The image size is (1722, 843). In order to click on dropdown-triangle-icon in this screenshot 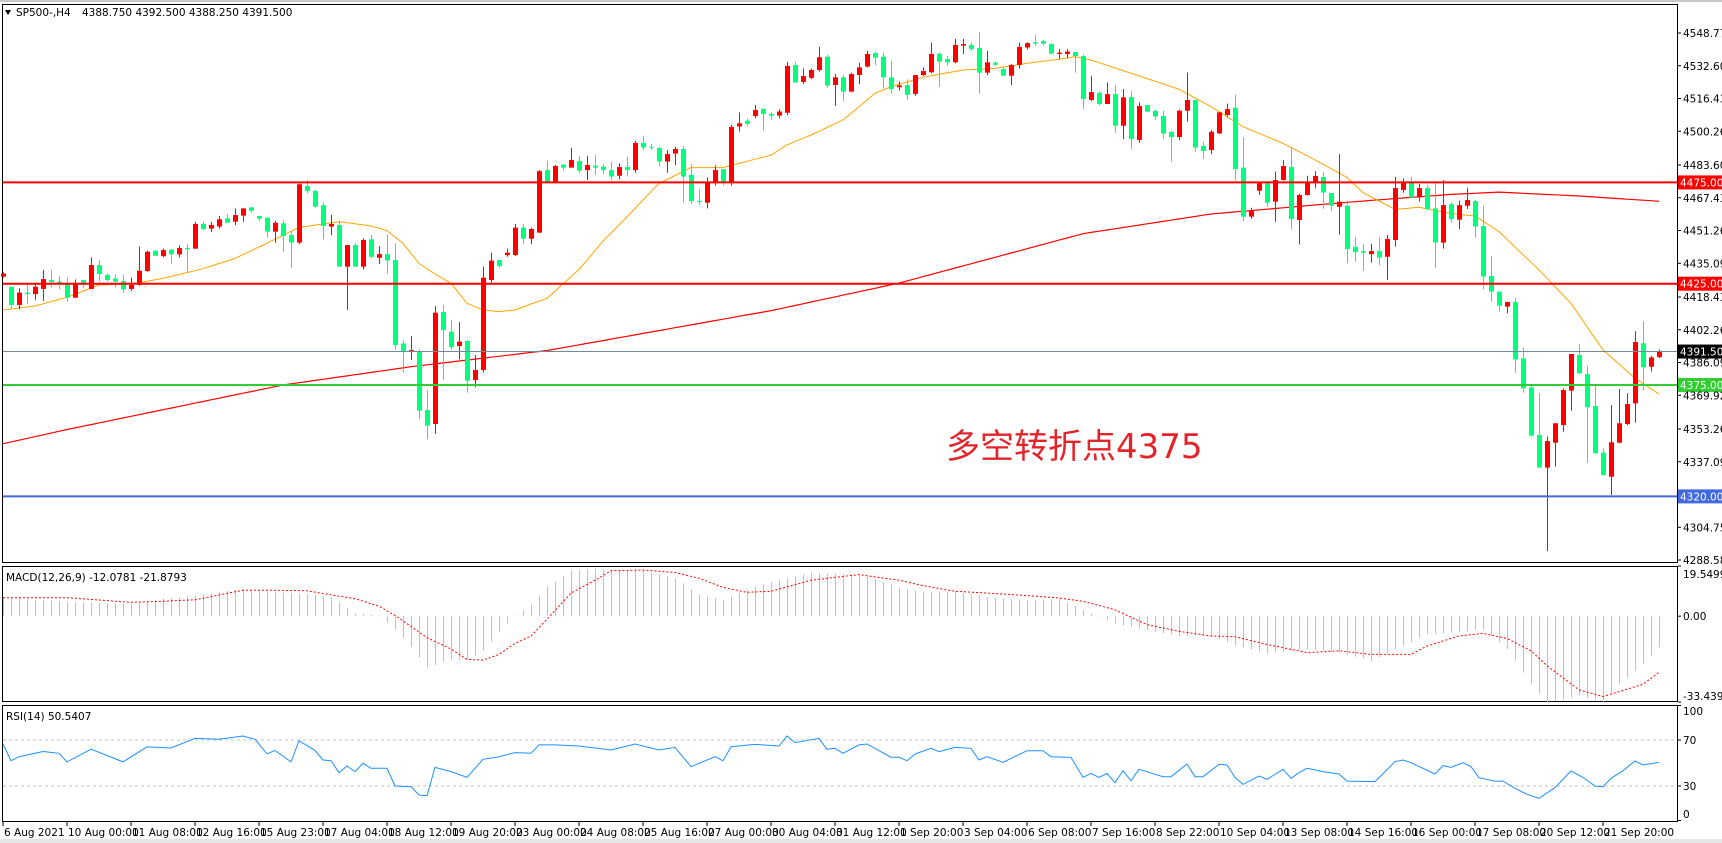, I will do `click(8, 12)`.